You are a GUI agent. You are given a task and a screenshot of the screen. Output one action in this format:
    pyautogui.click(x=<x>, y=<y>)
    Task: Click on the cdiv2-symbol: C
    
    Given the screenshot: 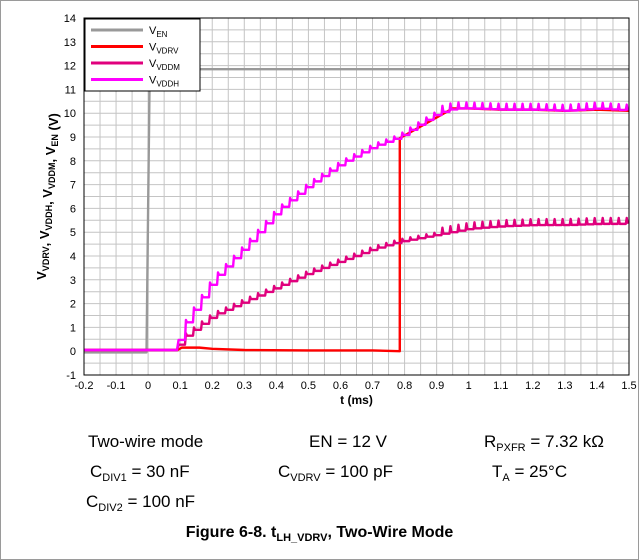 What is the action you would take?
    pyautogui.click(x=92, y=501)
    